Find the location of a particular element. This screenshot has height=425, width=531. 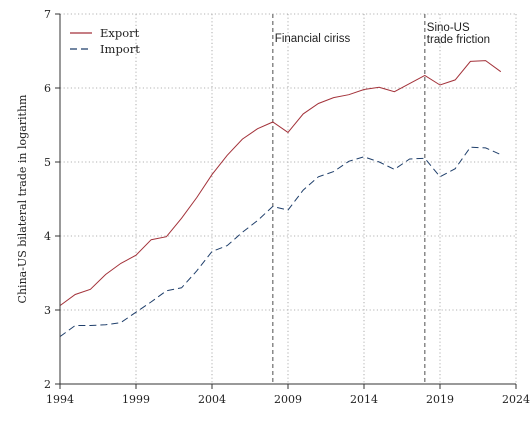

x-tick-label-2014: 2014 is located at coordinates (364, 399).